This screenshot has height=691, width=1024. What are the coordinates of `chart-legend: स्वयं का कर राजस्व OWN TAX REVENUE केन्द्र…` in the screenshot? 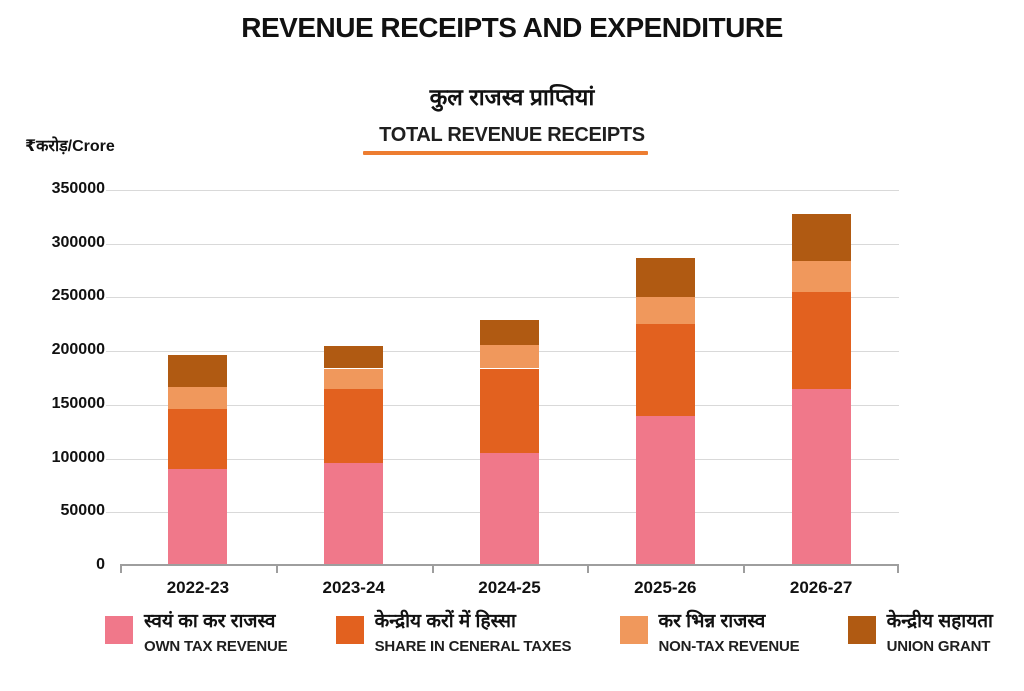 It's located at (549, 632).